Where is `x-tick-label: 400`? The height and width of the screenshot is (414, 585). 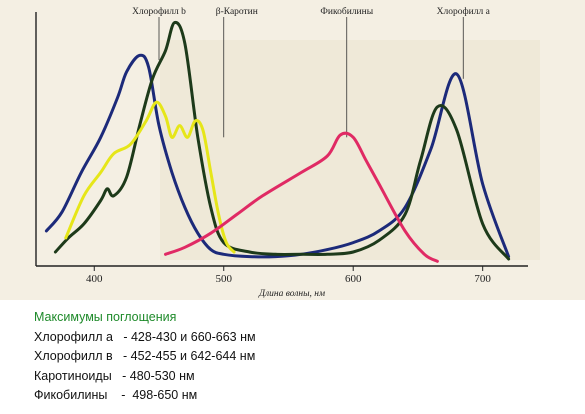
x-tick-label: 400 is located at coordinates (94, 279).